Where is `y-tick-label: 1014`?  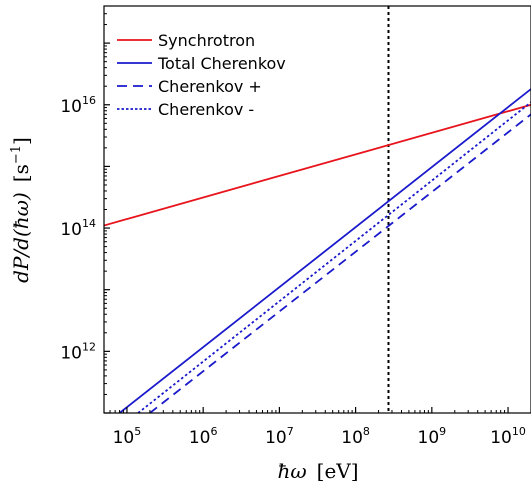
y-tick-label: 1014 is located at coordinates (78, 228).